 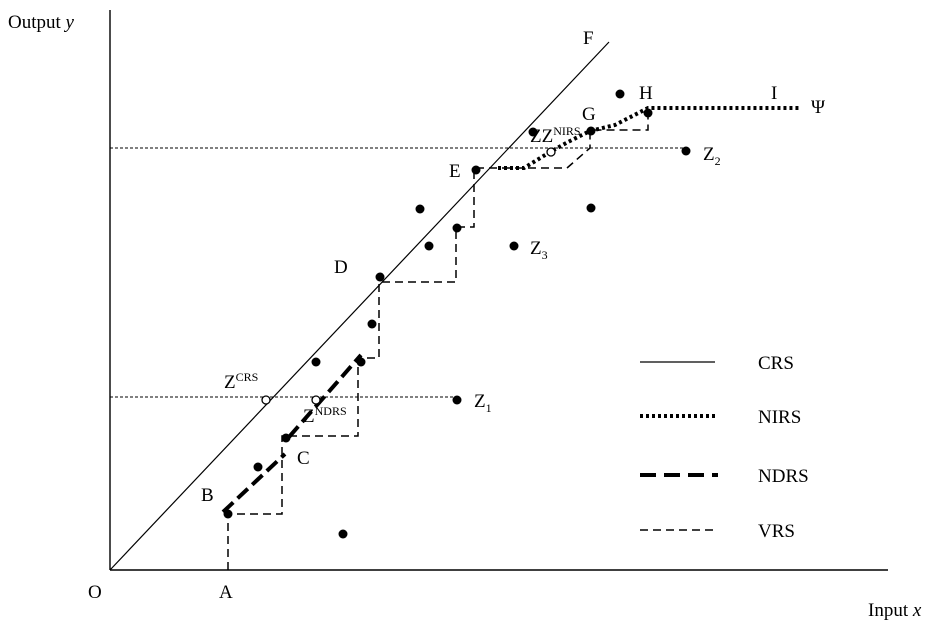 I want to click on label-z-ndrs: ZNDRS, so click(x=325, y=415).